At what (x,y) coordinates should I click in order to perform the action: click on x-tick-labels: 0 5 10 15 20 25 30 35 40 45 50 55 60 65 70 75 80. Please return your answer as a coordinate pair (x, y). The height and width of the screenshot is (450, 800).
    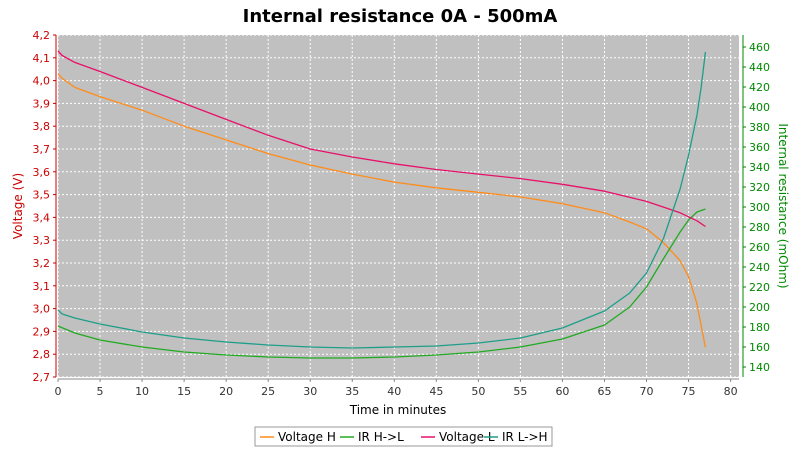
    Looking at the image, I should click on (396, 388).